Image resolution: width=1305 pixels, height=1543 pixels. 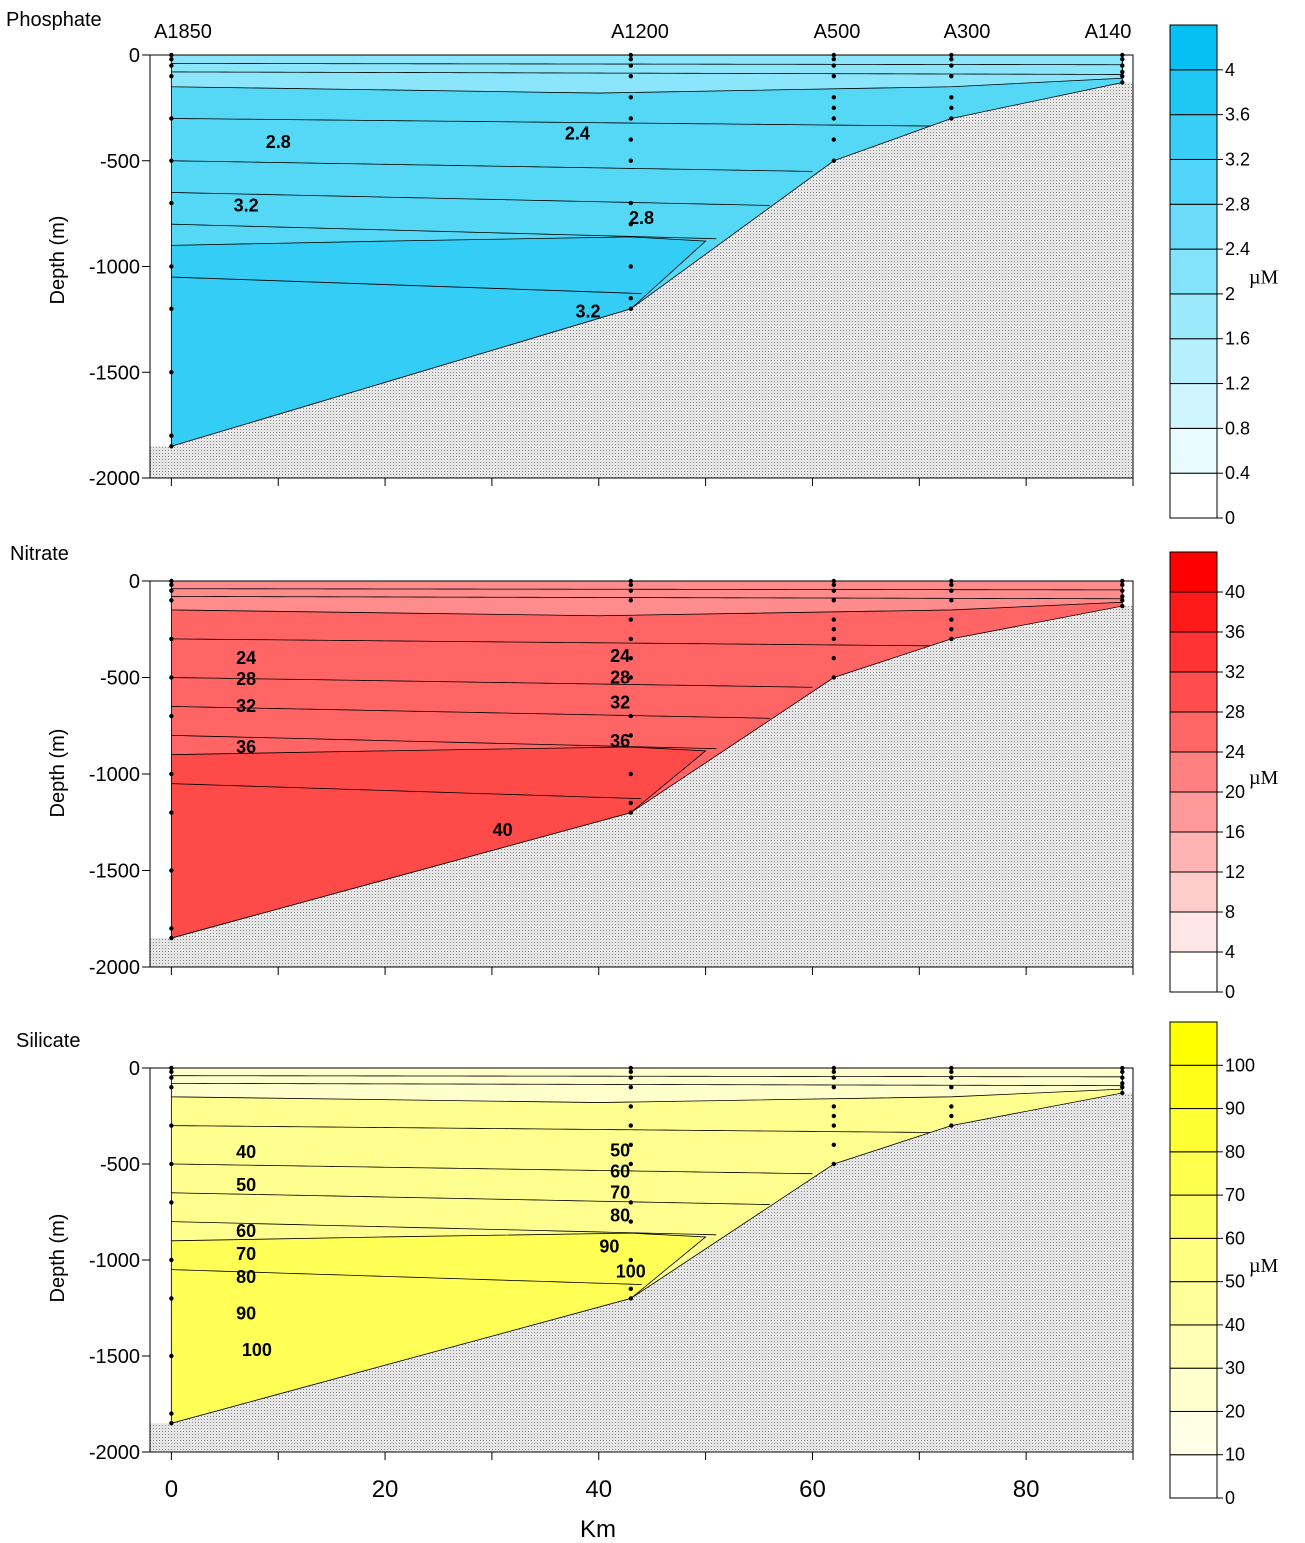 I want to click on x-tick-label: 20, so click(x=385, y=1489).